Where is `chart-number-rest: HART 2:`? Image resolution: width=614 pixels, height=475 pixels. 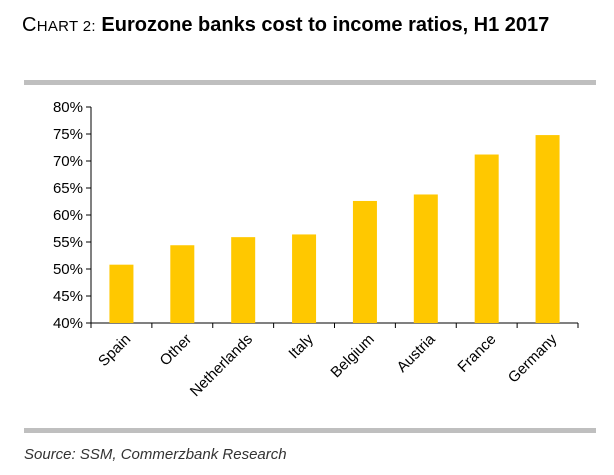 chart-number-rest: HART 2: is located at coordinates (66, 26).